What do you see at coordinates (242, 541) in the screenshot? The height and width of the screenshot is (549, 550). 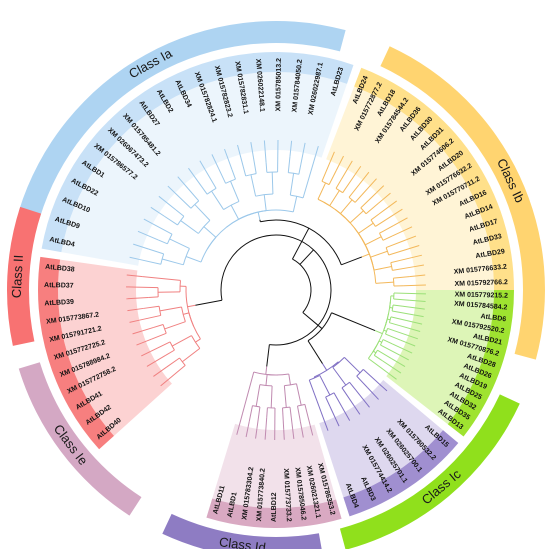 I see `class-label-class-id: Class Id` at bounding box center [242, 541].